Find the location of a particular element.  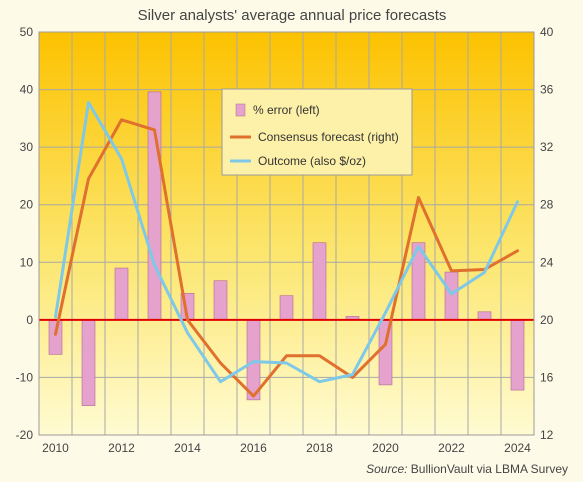

right-tick-label: 24 is located at coordinates (547, 262).